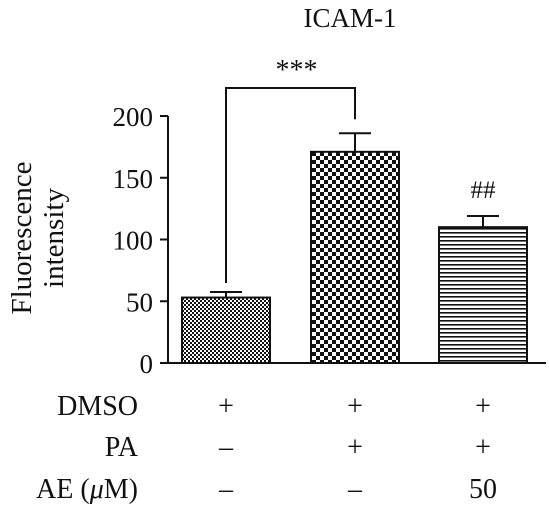 The width and height of the screenshot is (549, 510). I want to click on treatment-cell-0-1: +, so click(355, 406).